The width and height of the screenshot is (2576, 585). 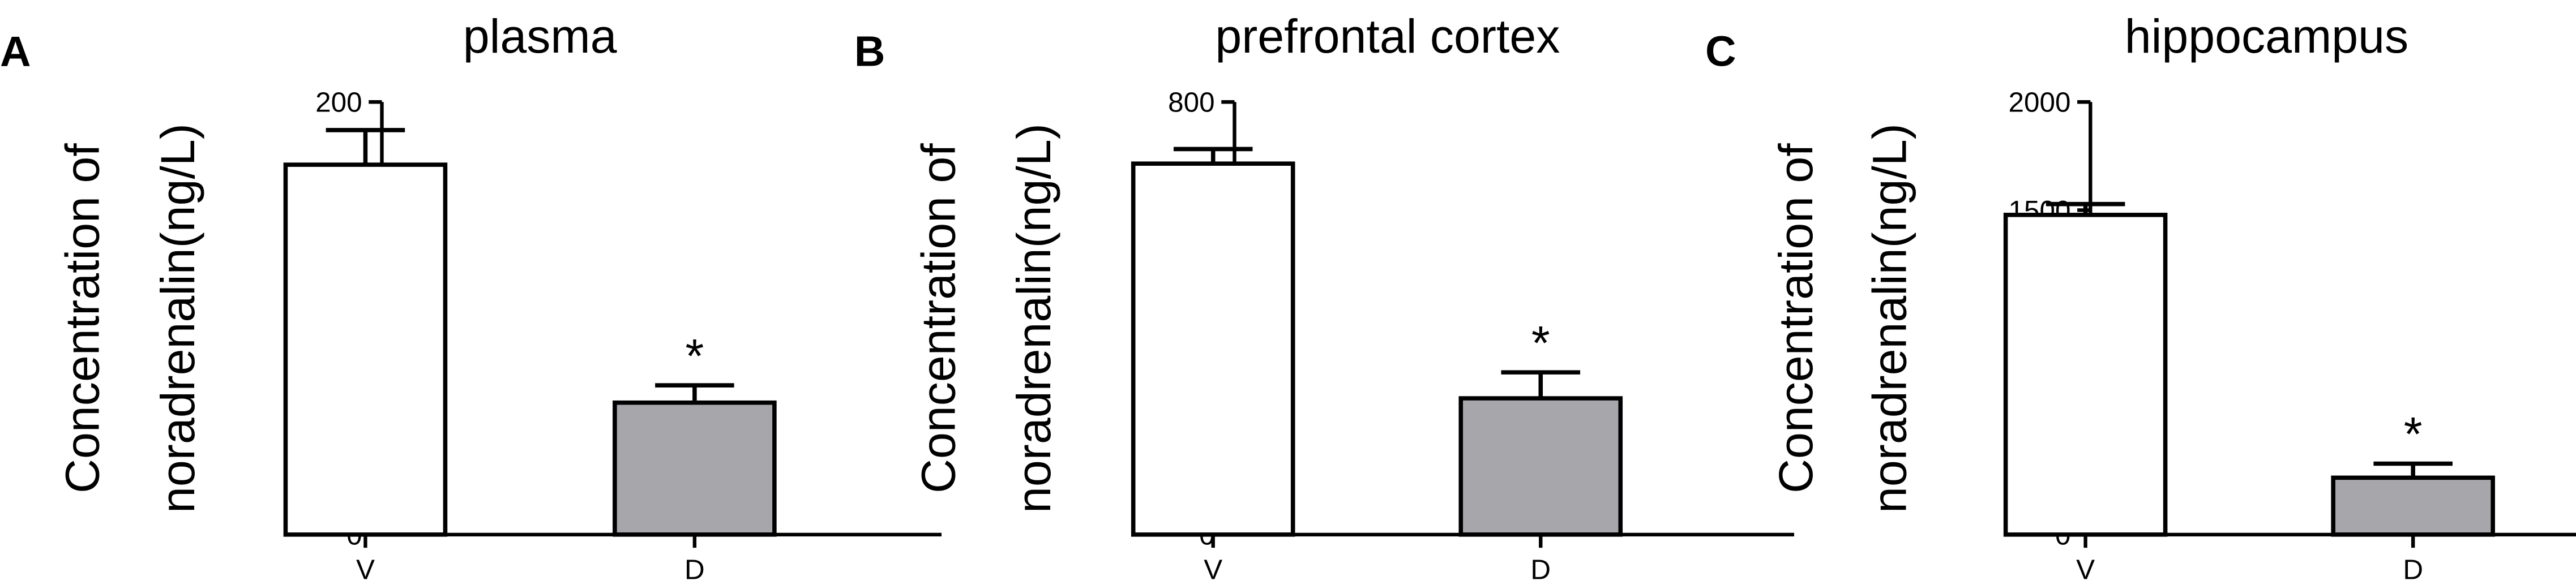 What do you see at coordinates (2040, 102) in the screenshot?
I see `y-tick-label: 2000` at bounding box center [2040, 102].